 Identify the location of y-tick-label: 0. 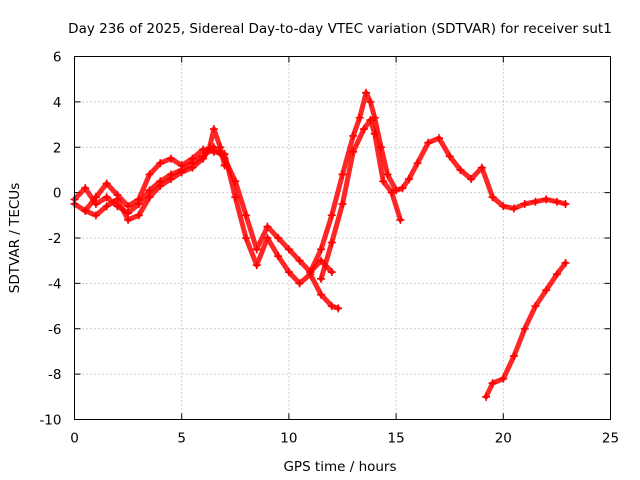
(57, 194).